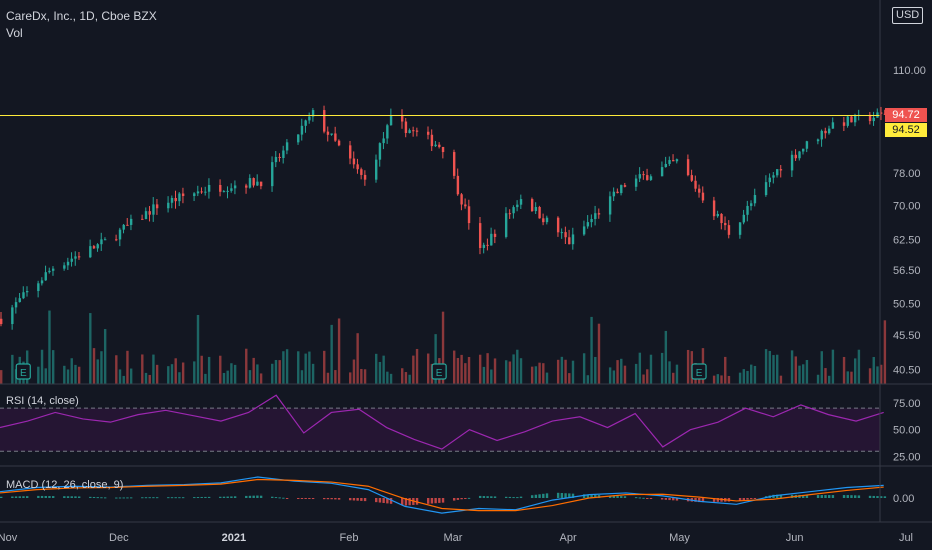 The height and width of the screenshot is (550, 932). I want to click on price-tick-label: 56.50, so click(907, 271).